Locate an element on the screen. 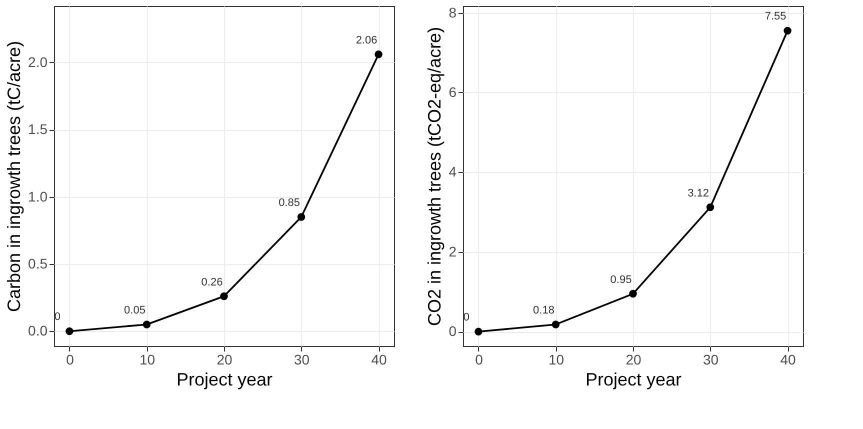  y-tick-label: 2 is located at coordinates (452, 251).